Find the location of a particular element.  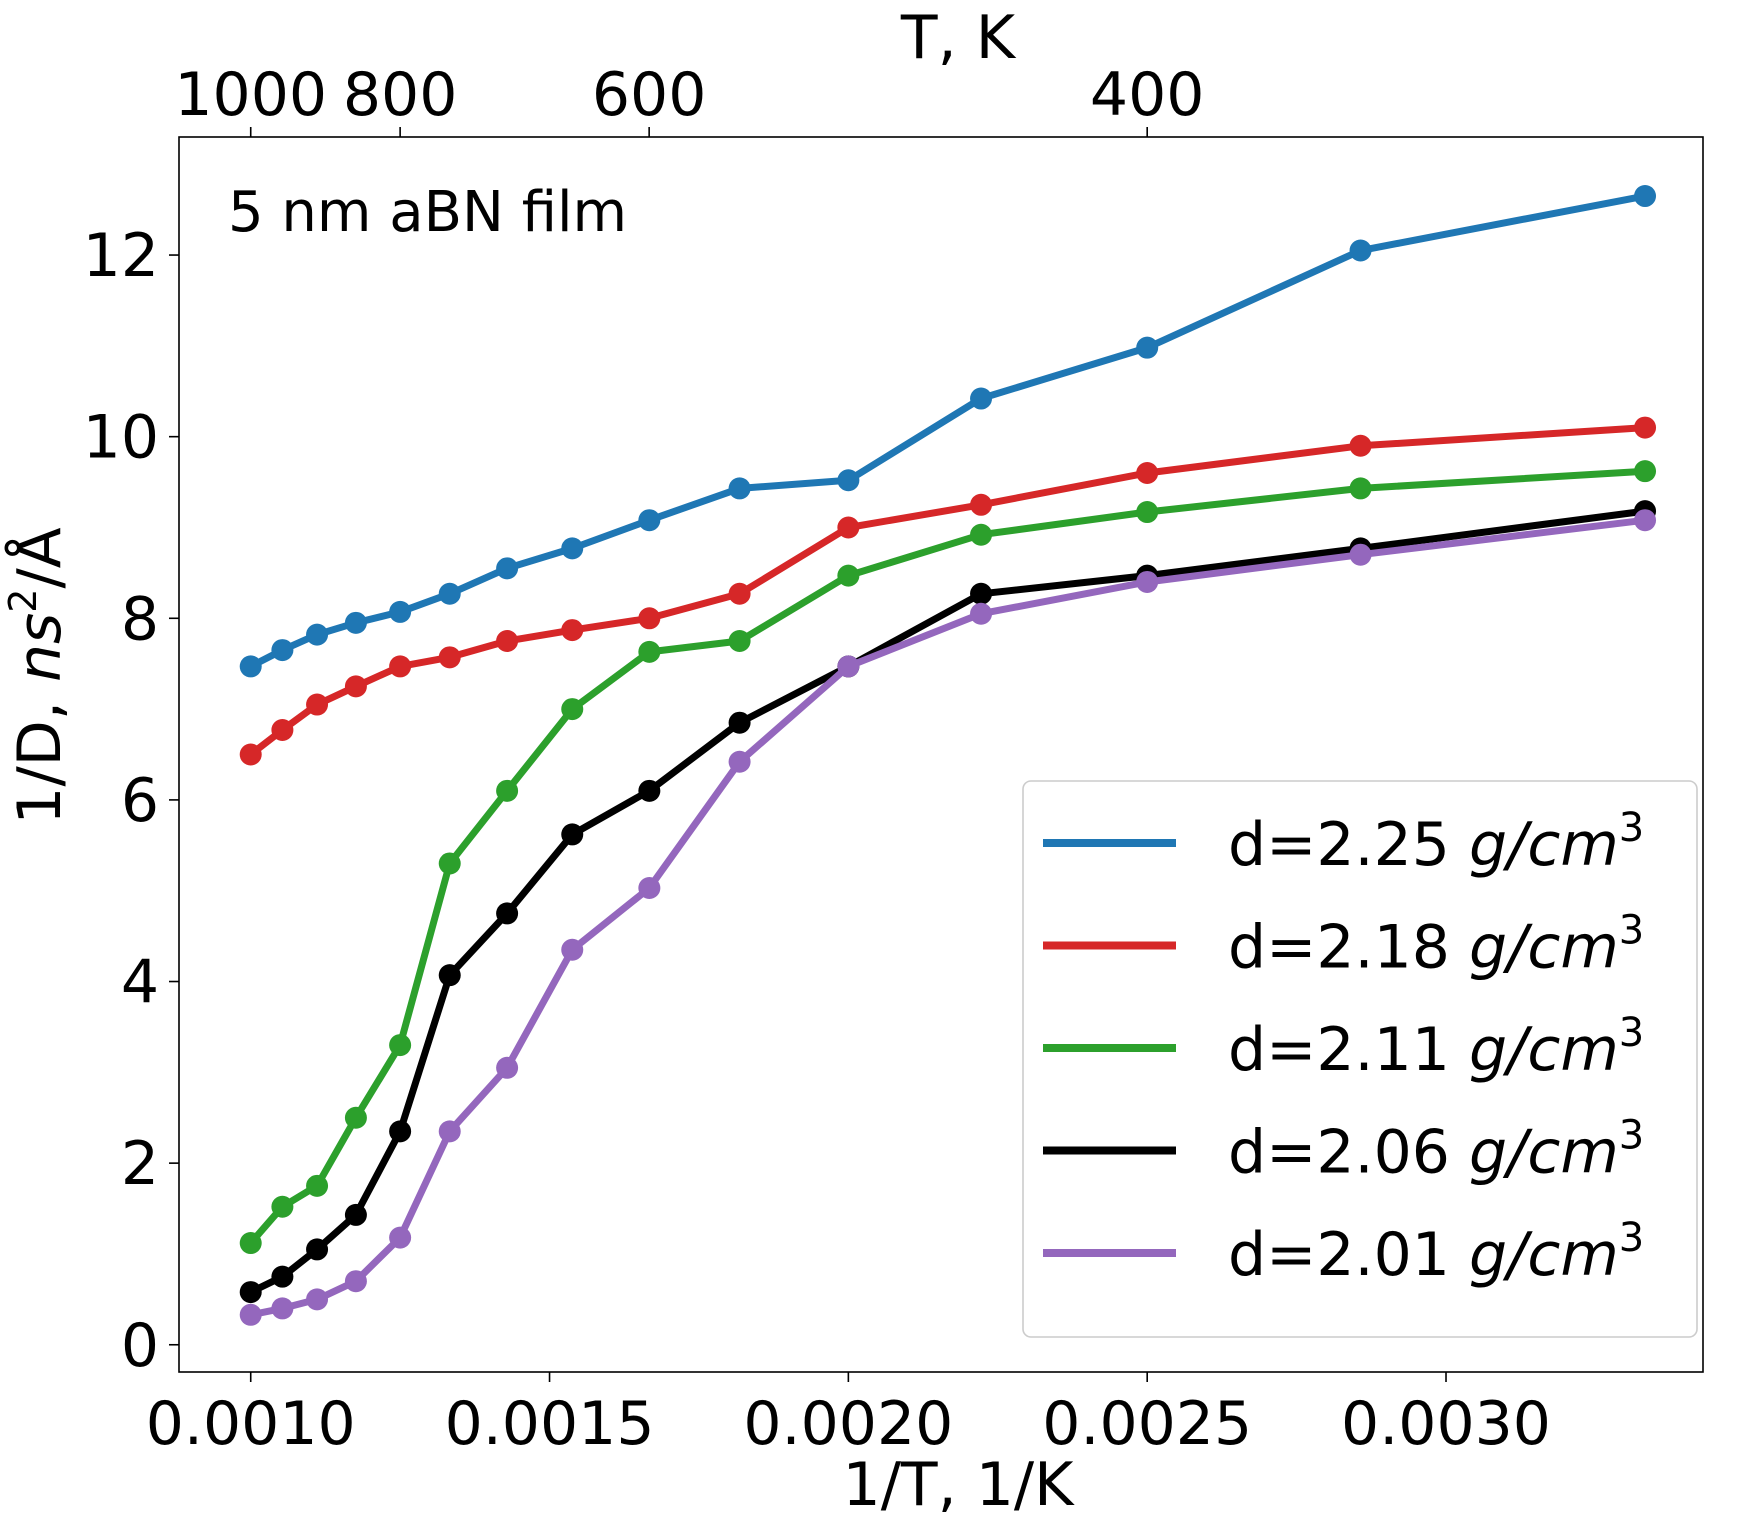

legend-item-4: d=2.01 g/cm3 is located at coordinates (1343, 1252).